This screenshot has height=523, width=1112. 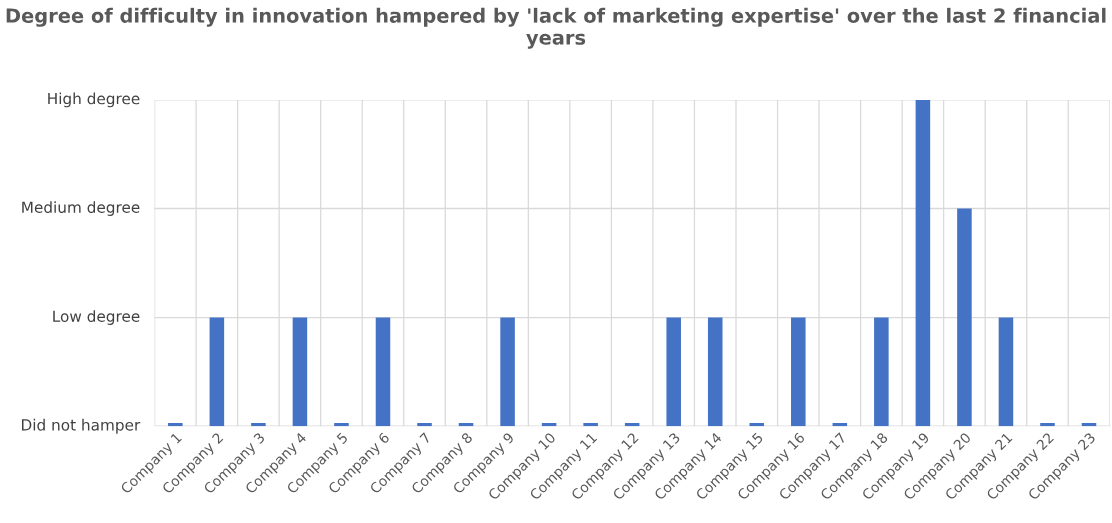 What do you see at coordinates (96, 317) in the screenshot?
I see `ref-line-label: Low degree` at bounding box center [96, 317].